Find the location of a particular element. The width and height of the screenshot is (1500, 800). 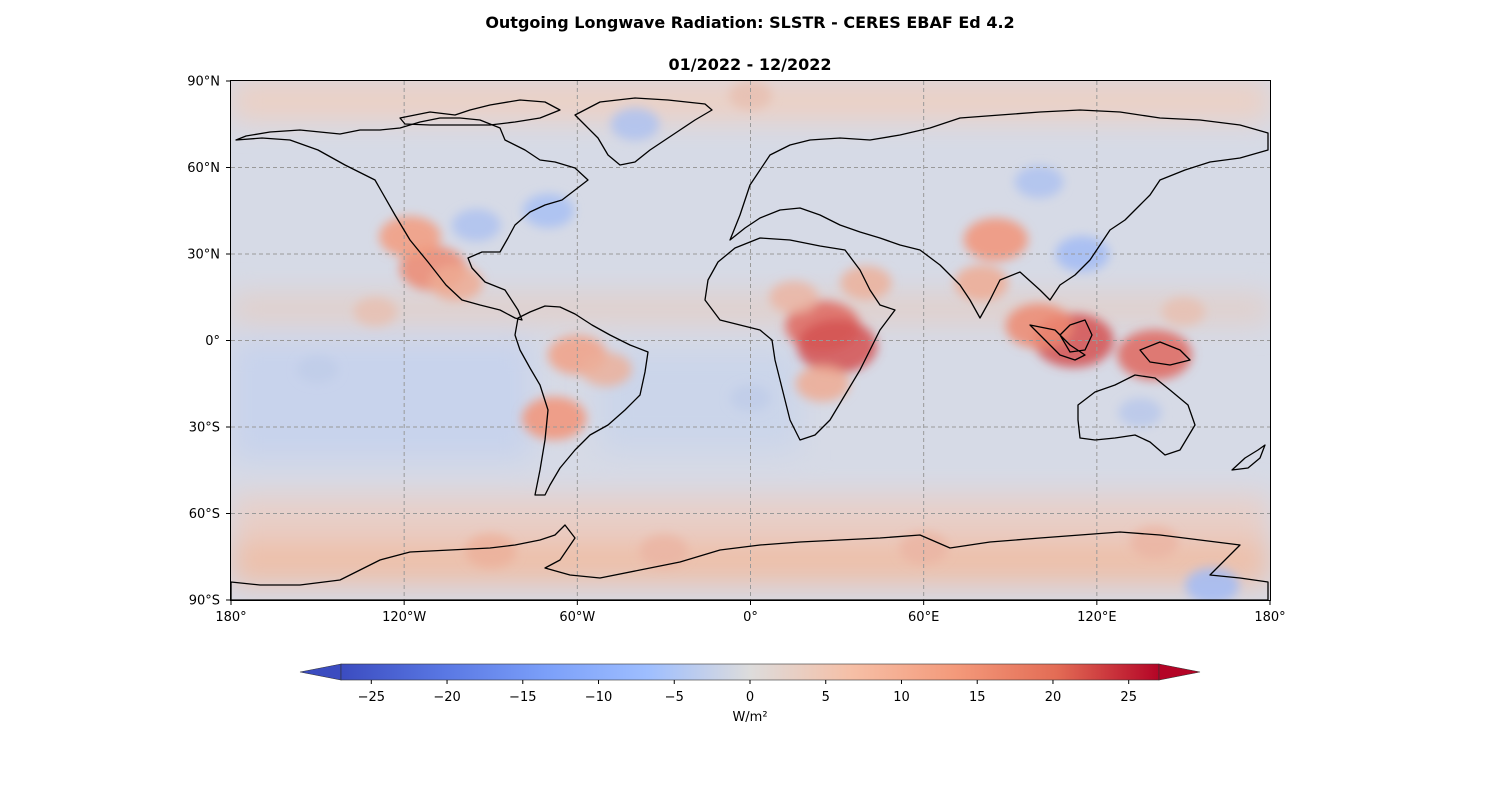

lat-tick-label: 30°S is located at coordinates (204, 428).